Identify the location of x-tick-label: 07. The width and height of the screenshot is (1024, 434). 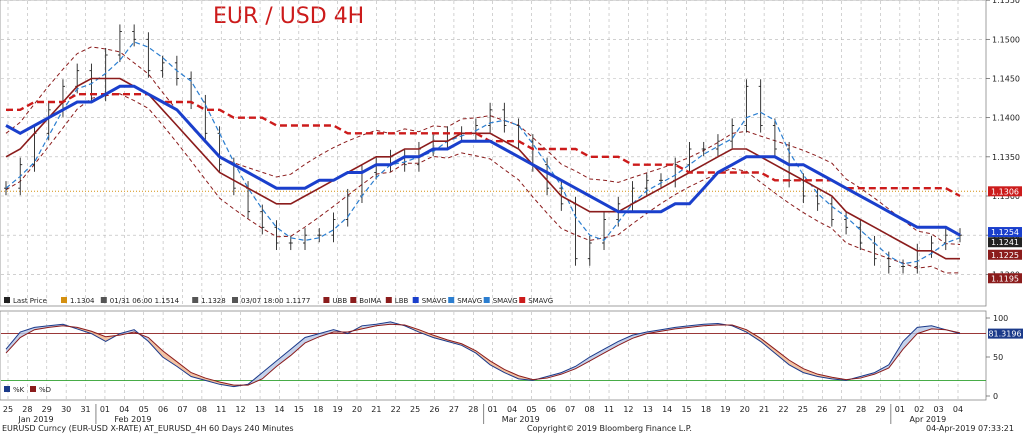
(570, 409).